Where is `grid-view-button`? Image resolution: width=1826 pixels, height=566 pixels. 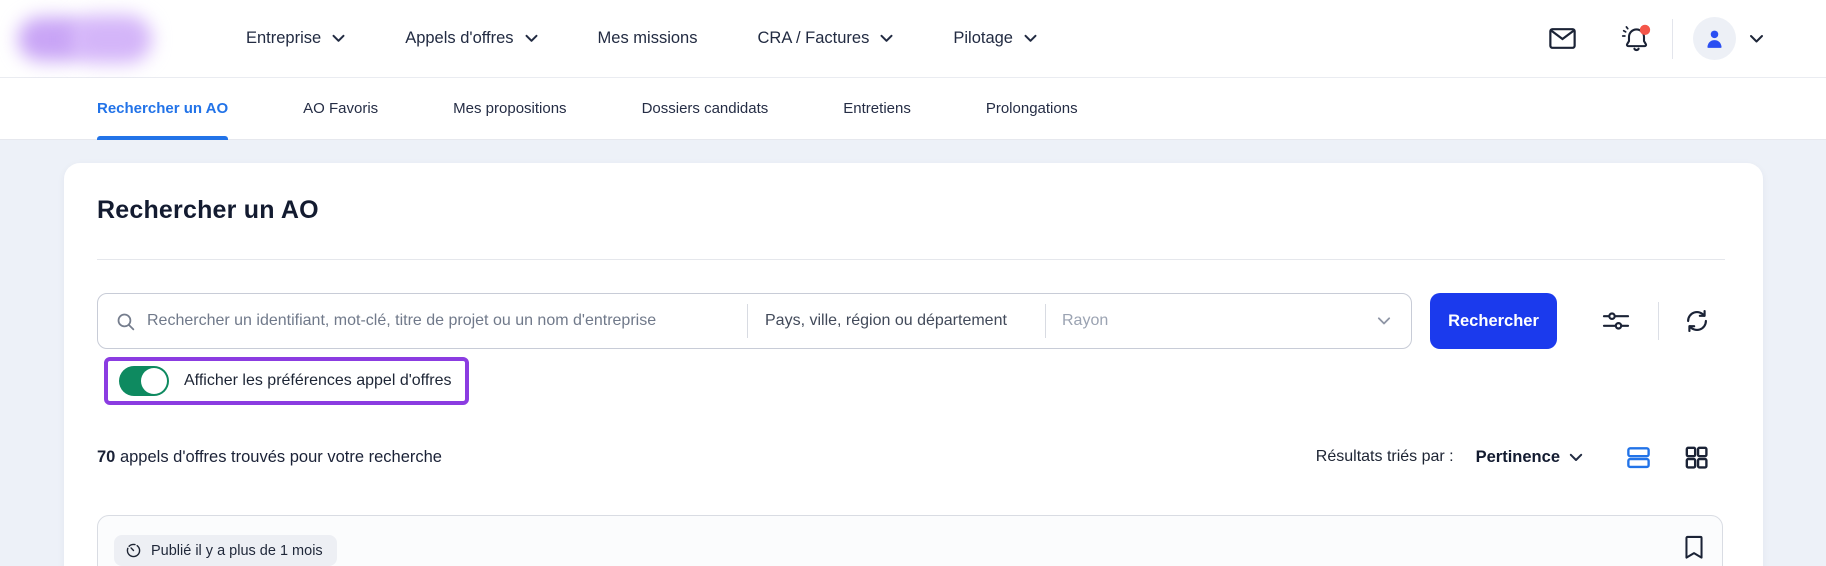
grid-view-button is located at coordinates (1696, 457).